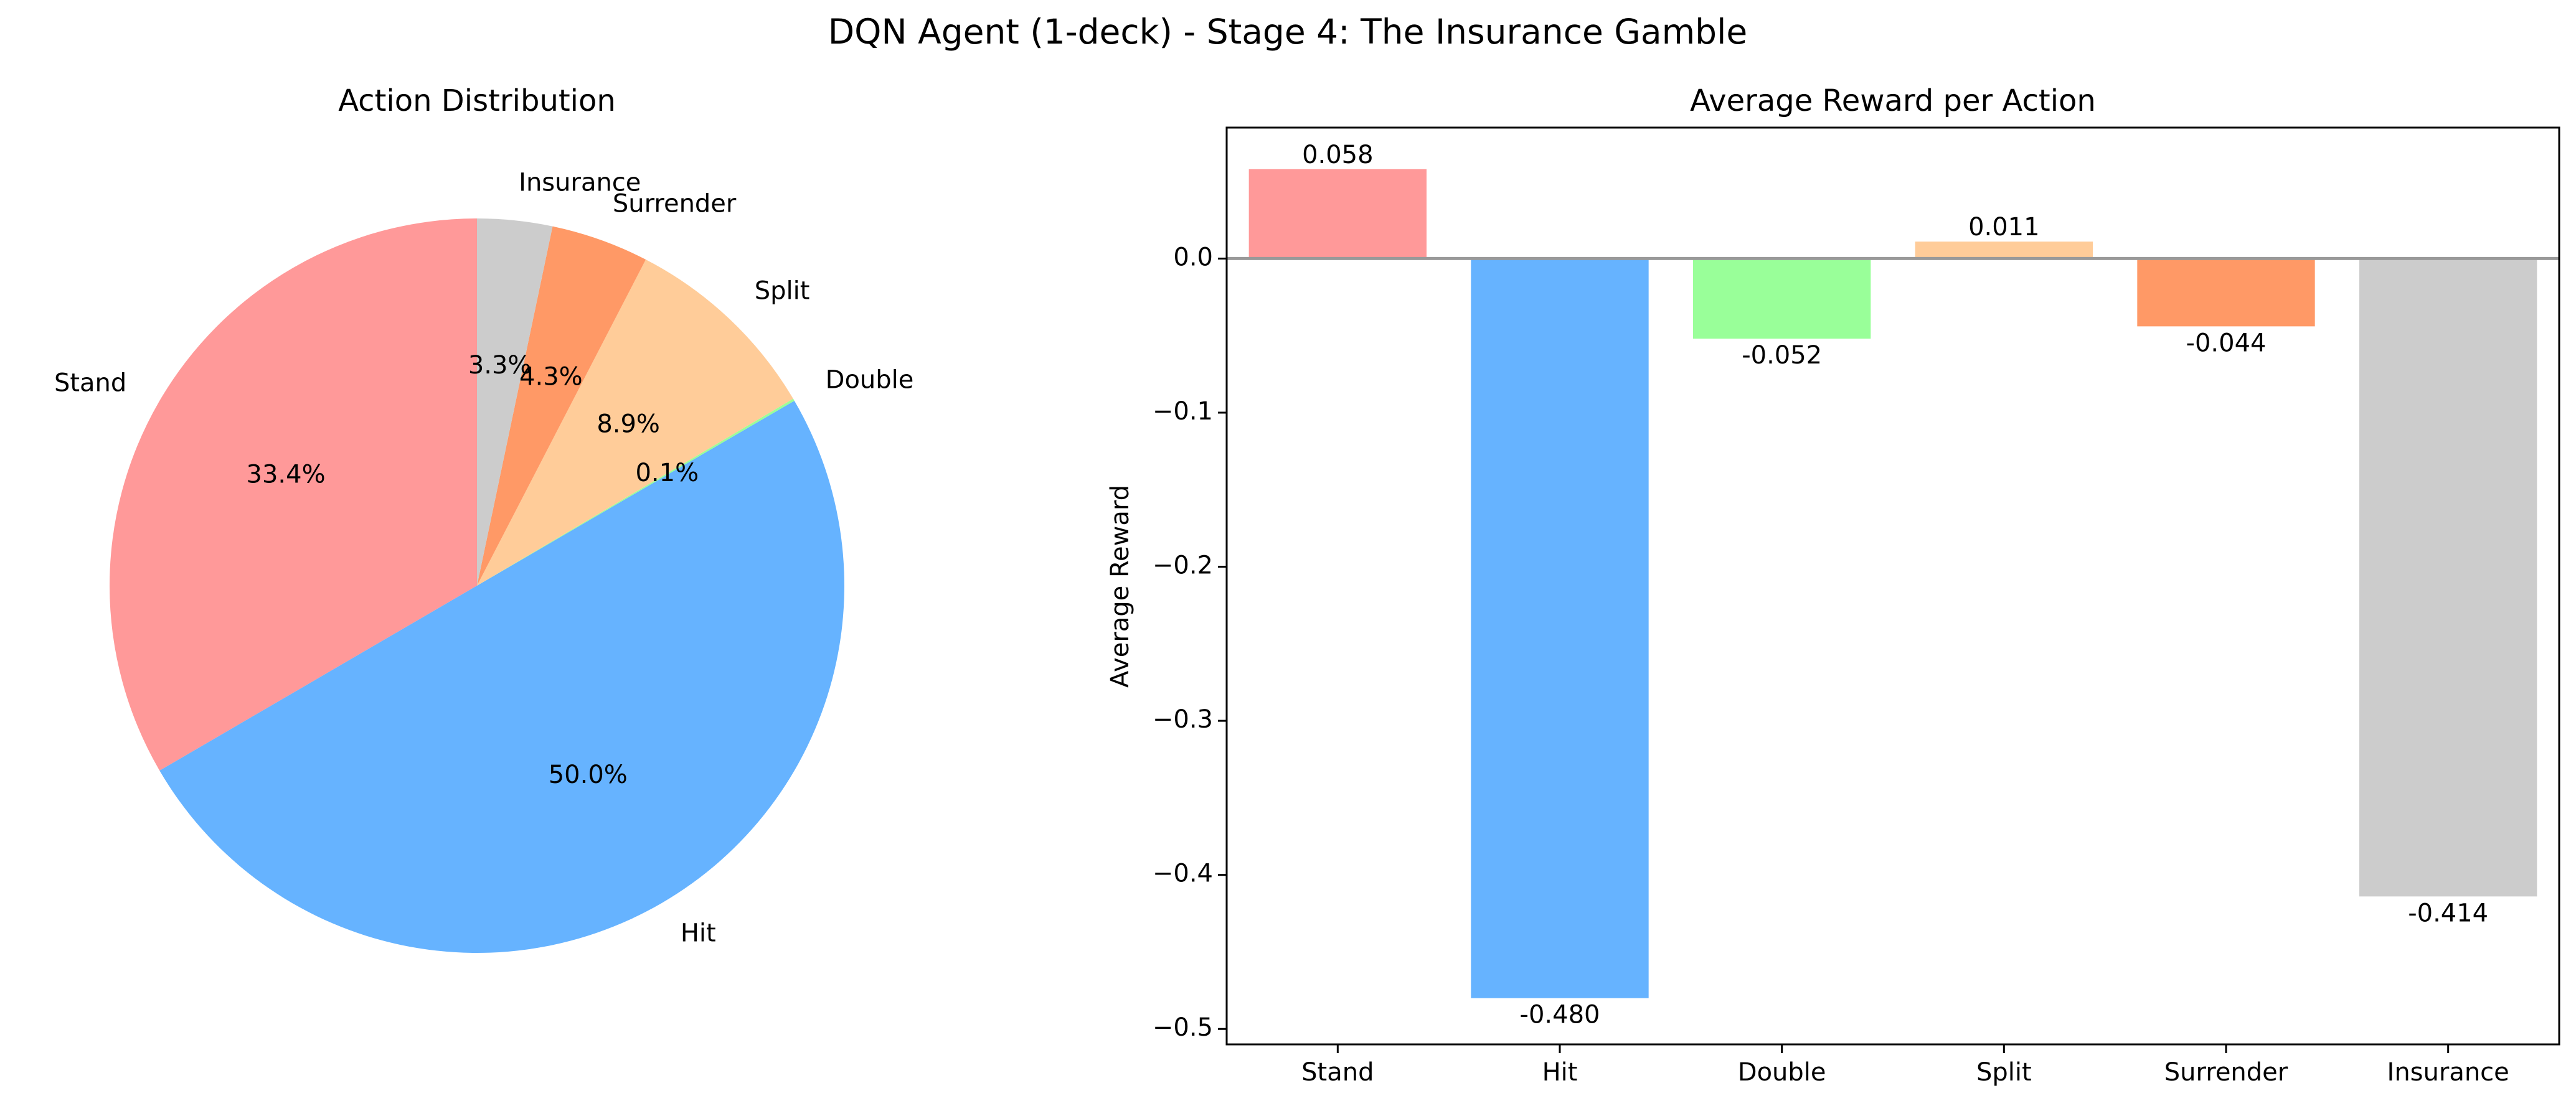  What do you see at coordinates (515, 402) in the screenshot?
I see `pie-slice-insurance` at bounding box center [515, 402].